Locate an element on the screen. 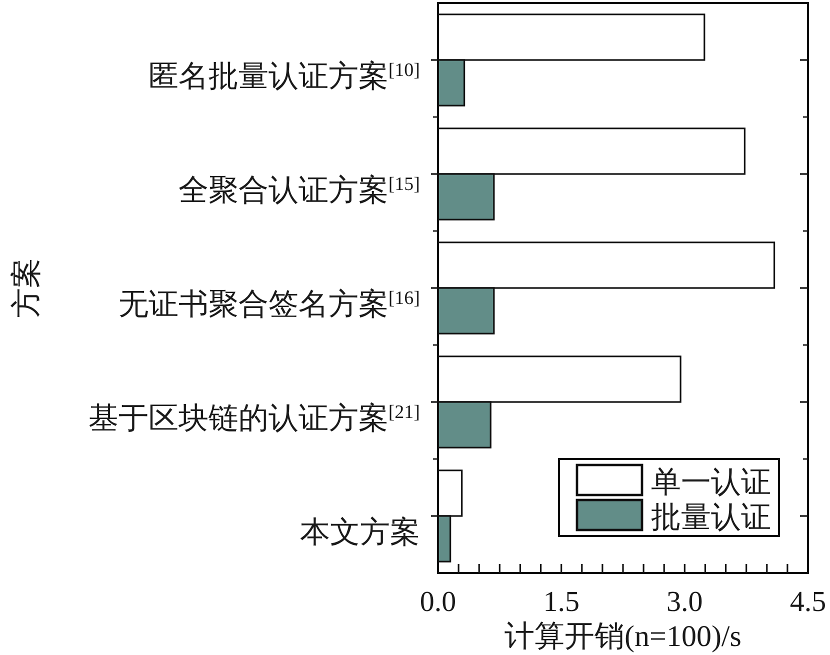 This screenshot has height=655, width=830. x-tick-label: 4.5 is located at coordinates (808, 602).